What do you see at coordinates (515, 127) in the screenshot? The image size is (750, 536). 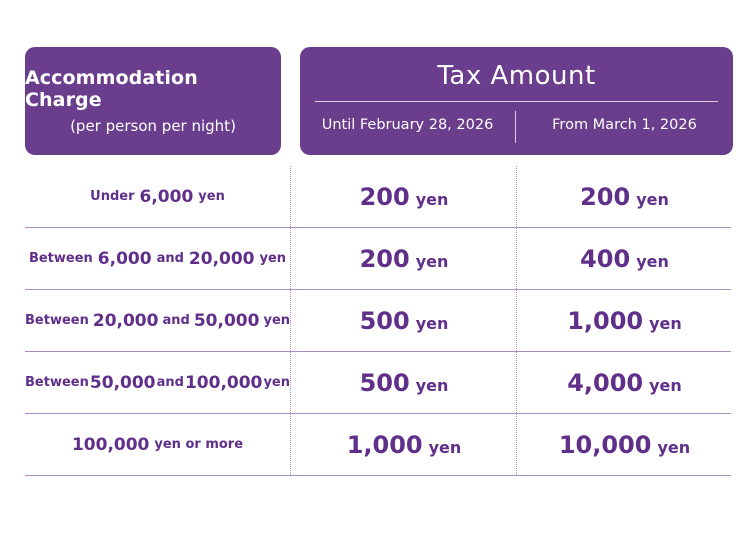 I see `header-divider-vertical` at bounding box center [515, 127].